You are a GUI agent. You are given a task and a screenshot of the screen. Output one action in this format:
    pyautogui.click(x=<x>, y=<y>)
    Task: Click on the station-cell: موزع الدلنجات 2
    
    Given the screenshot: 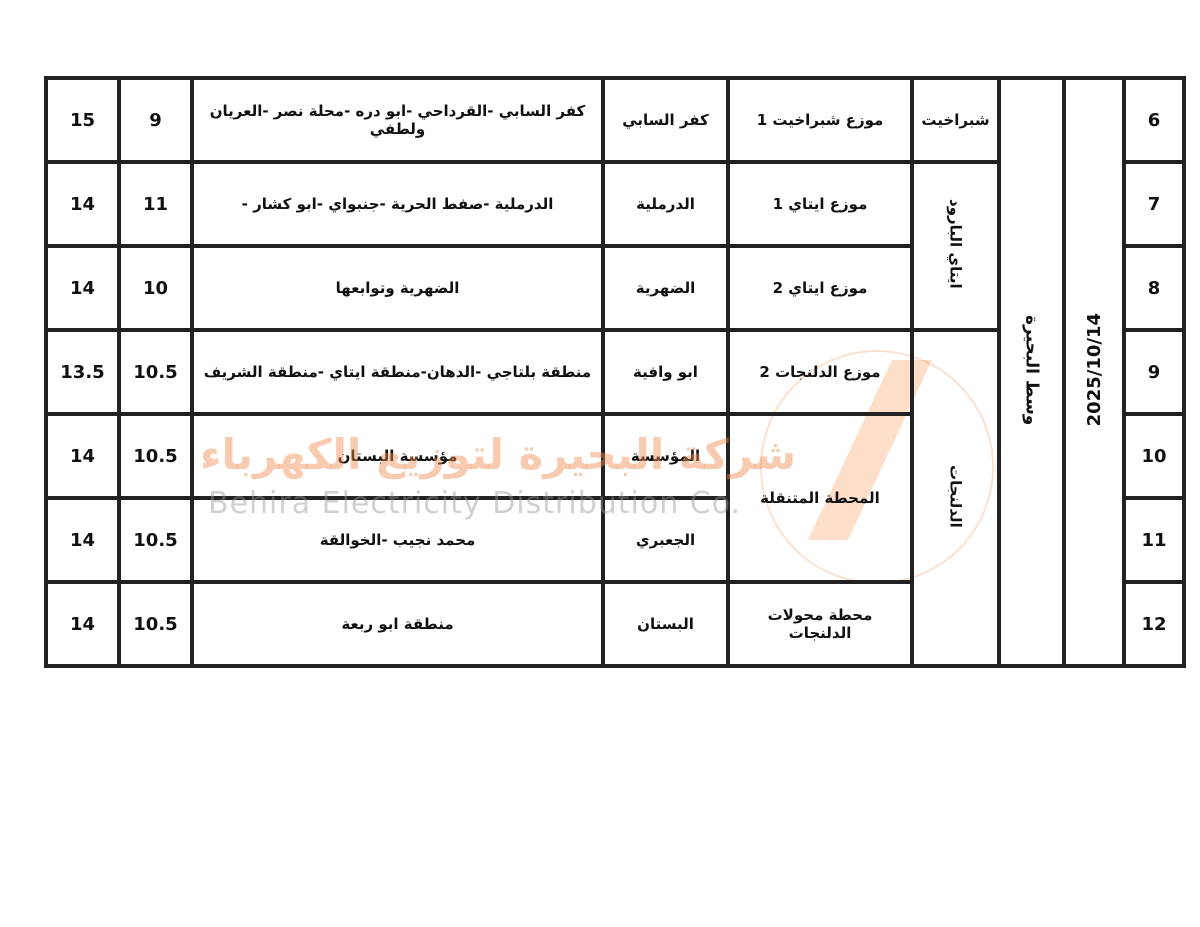 What is the action you would take?
    pyautogui.click(x=820, y=372)
    